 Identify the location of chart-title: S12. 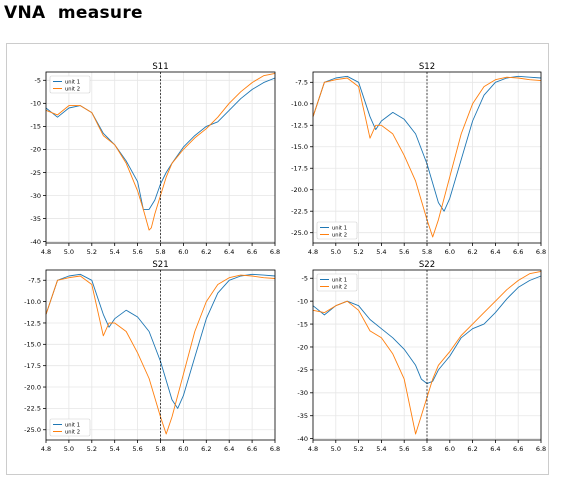
(427, 67).